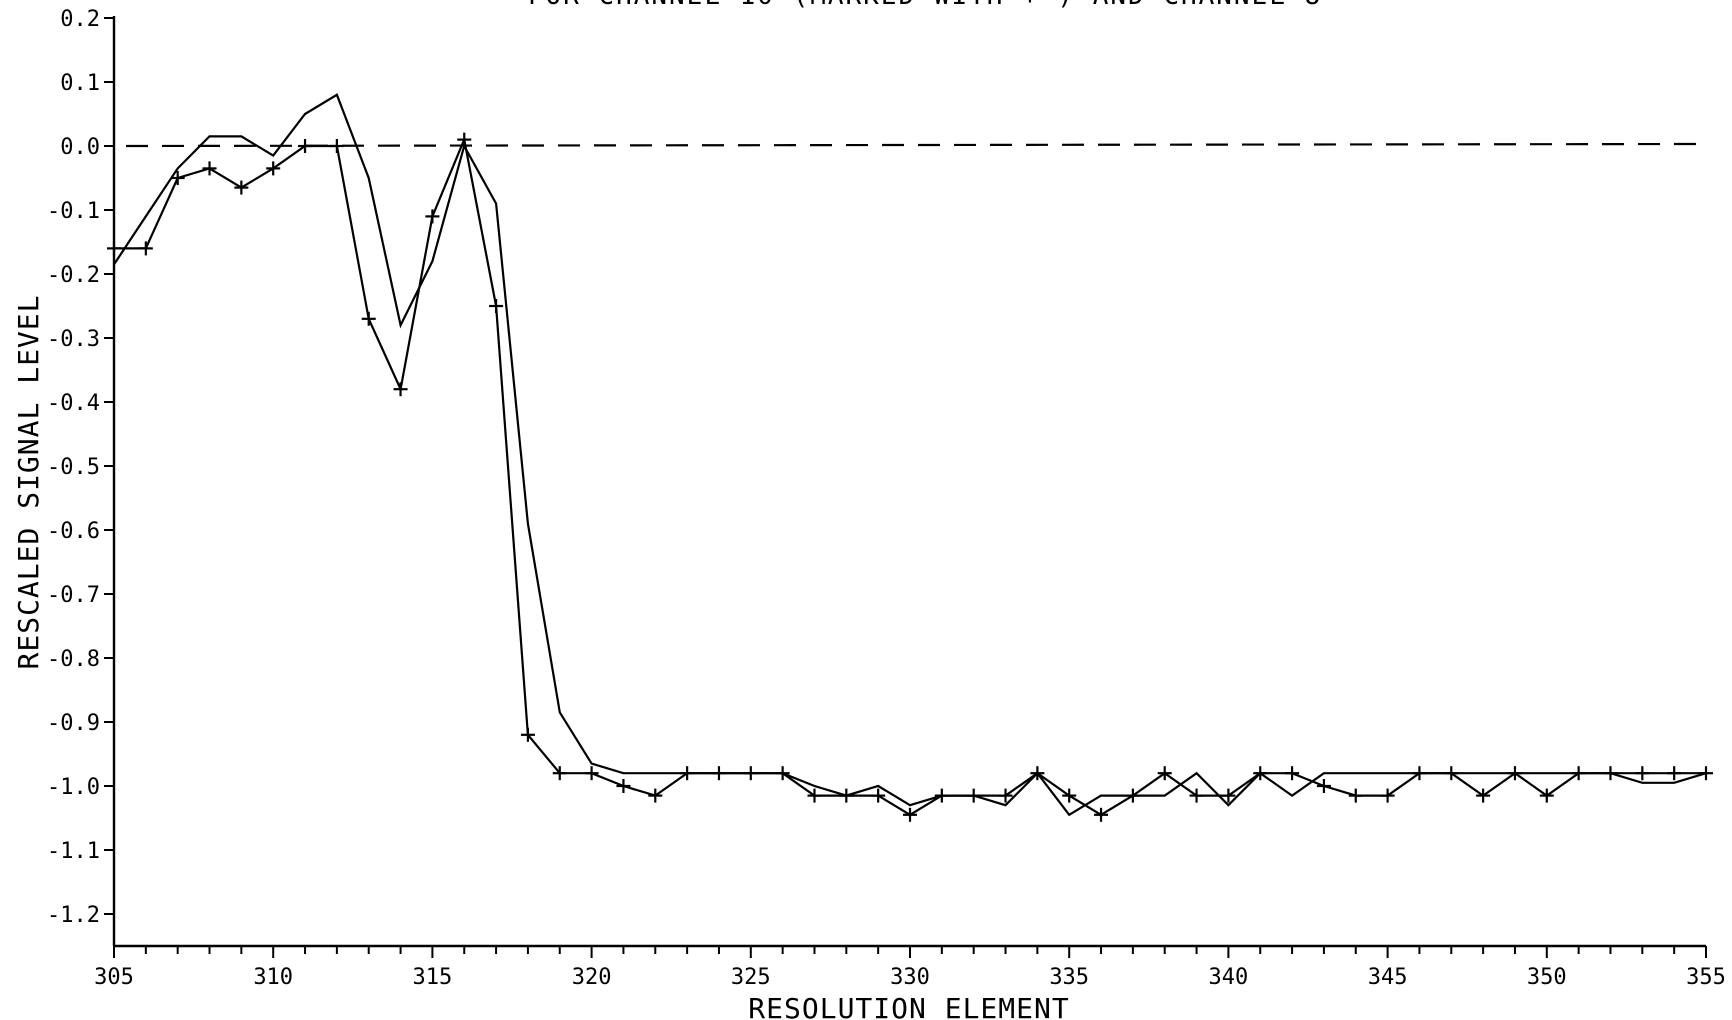 Image resolution: width=1732 pixels, height=1020 pixels. Describe the element at coordinates (1229, 977) in the screenshot. I see `x-tick-label: 340` at that location.